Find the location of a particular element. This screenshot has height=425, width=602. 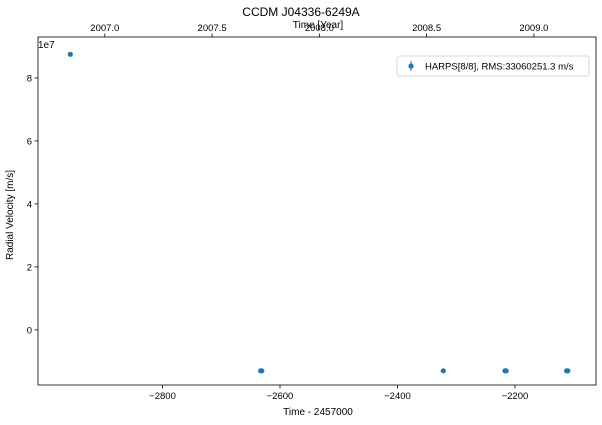

legend-label: HARPS[8/8], RMS:33060251.3 m/s is located at coordinates (499, 67).